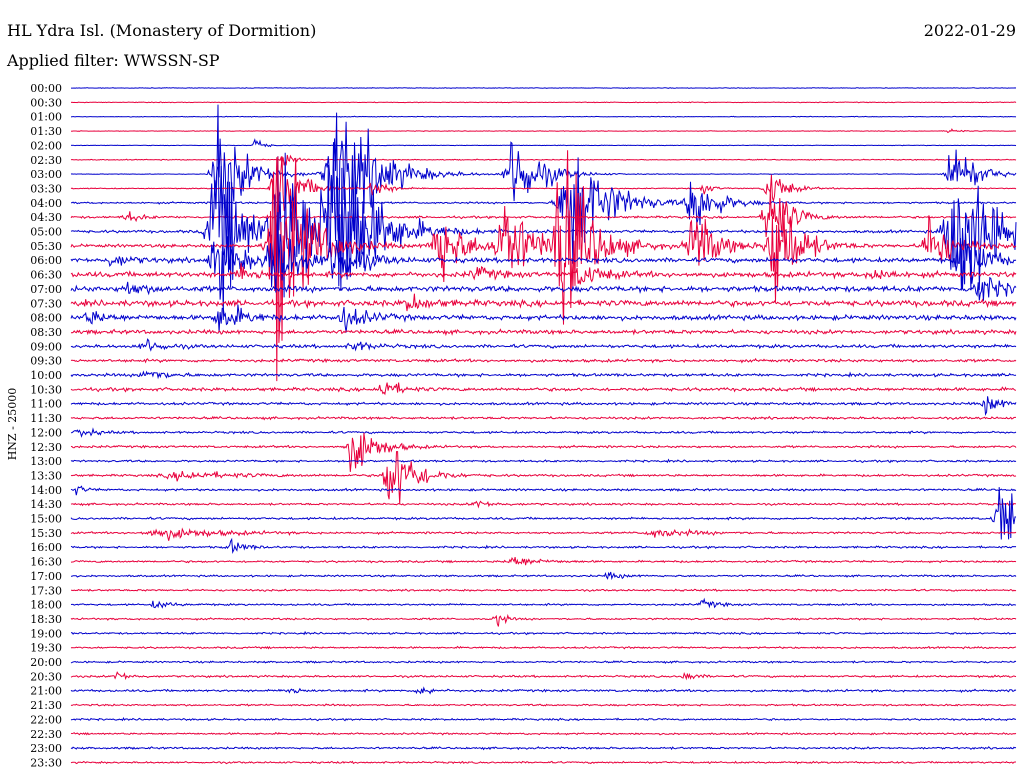 Image resolution: width=1024 pixels, height=780 pixels. Describe the element at coordinates (46, 475) in the screenshot. I see `time-tick-label: 13:30` at that location.